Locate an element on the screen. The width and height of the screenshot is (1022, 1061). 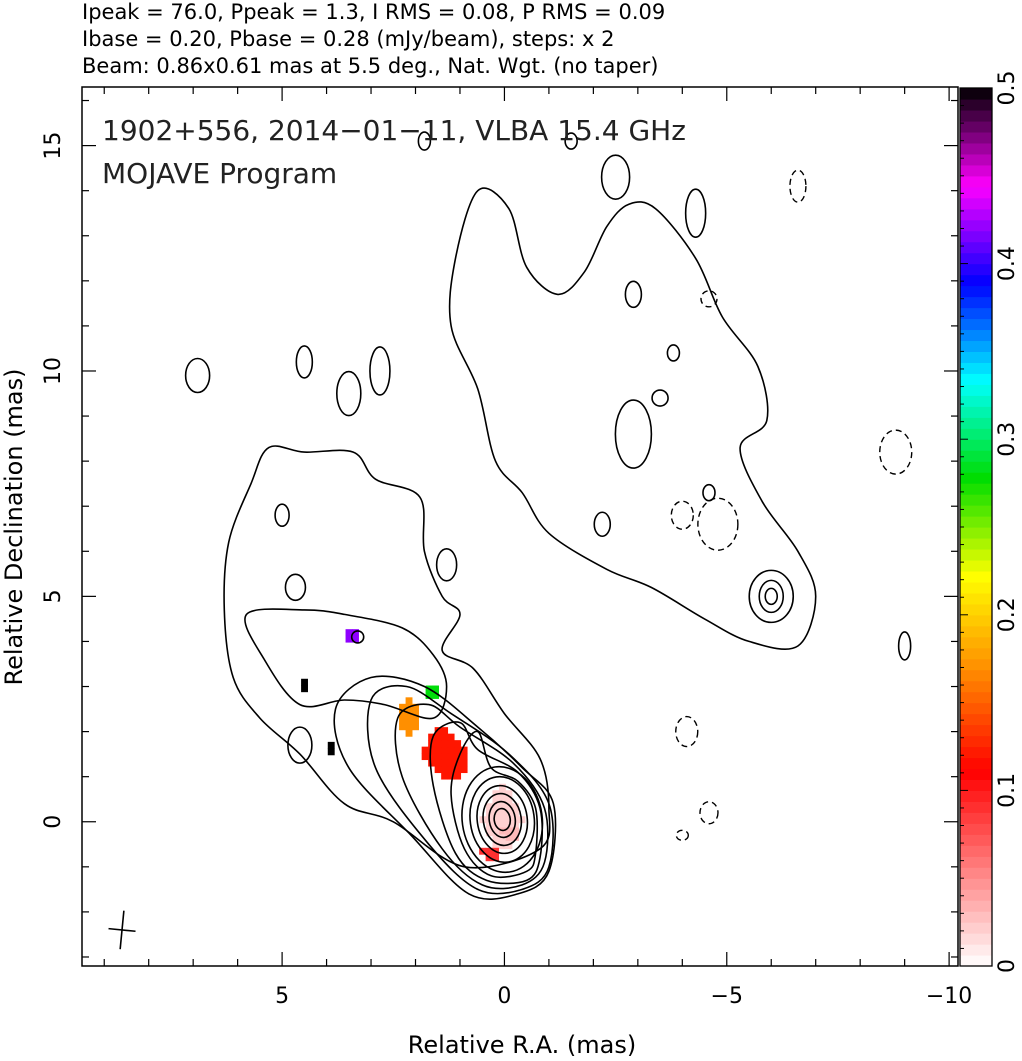
colorbar-gradient is located at coordinates (976, 527).